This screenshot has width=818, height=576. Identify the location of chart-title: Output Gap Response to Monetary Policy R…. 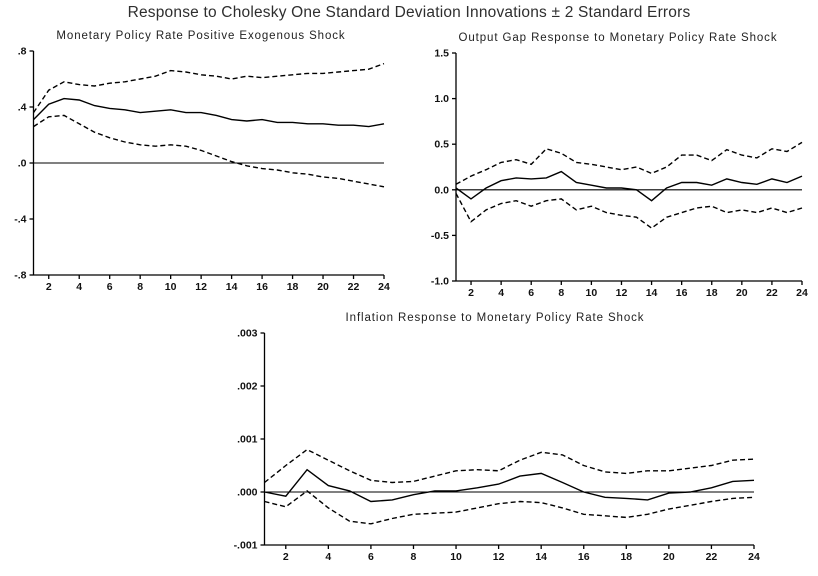
(618, 38).